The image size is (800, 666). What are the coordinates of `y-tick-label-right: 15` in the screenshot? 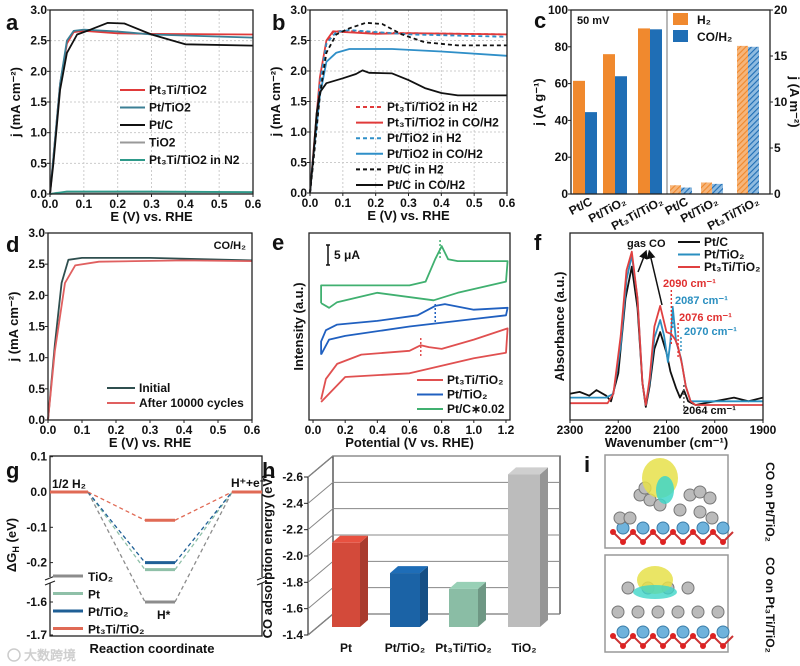 It's located at (781, 56).